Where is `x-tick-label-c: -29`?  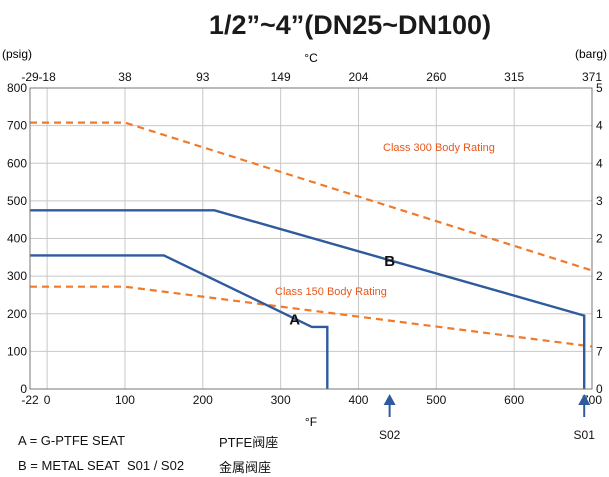
x-tick-label-c: -29 is located at coordinates (30, 77).